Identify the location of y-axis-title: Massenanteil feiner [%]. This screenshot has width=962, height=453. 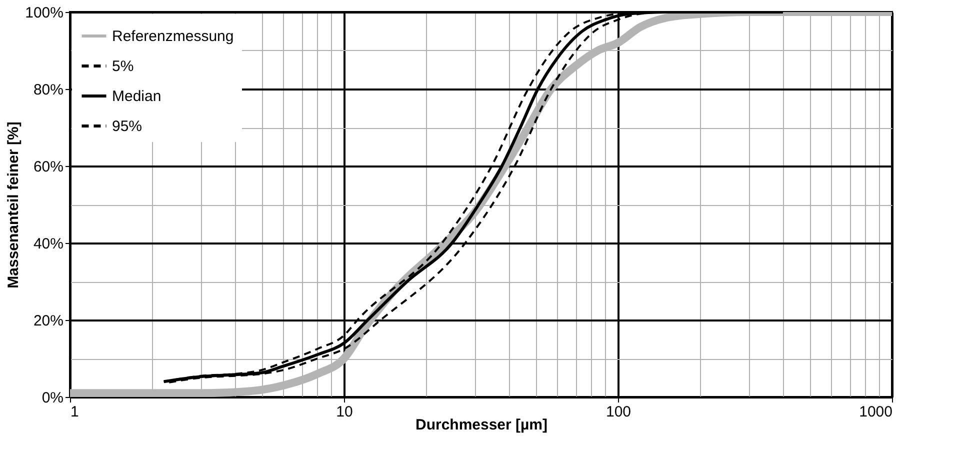
(13, 205).